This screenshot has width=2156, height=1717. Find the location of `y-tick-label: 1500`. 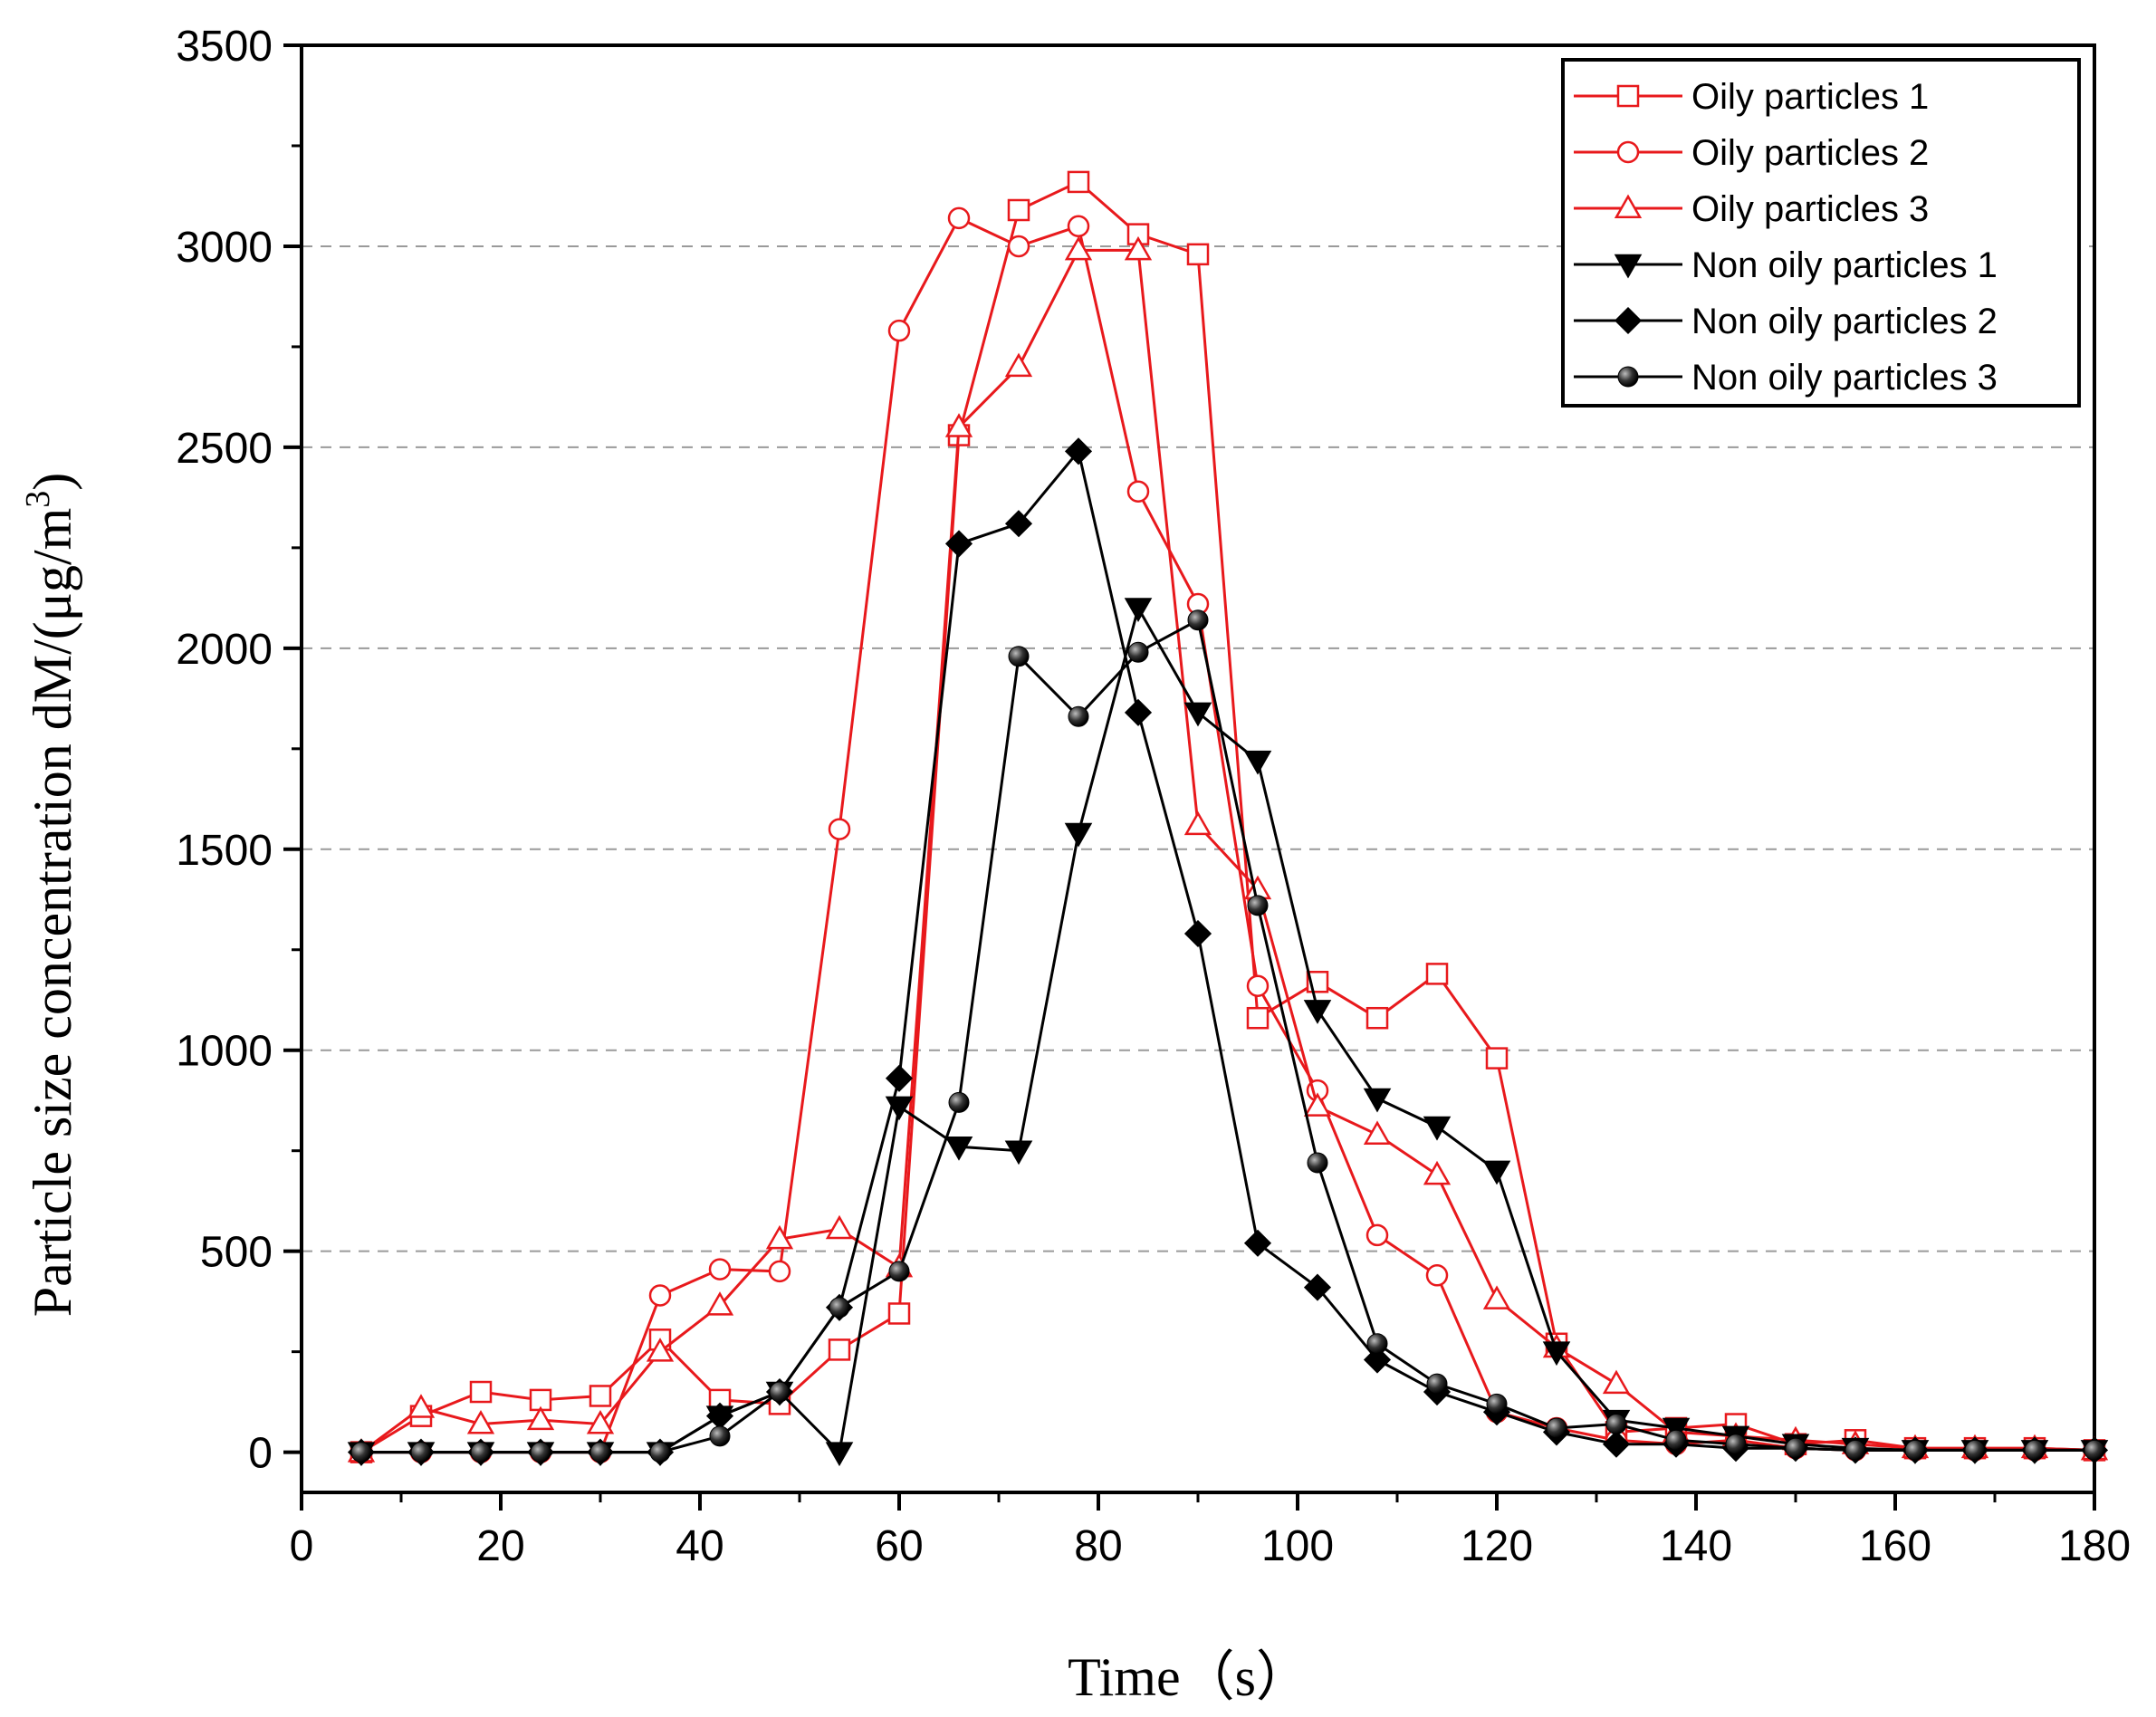

y-tick-label: 1500 is located at coordinates (224, 851).